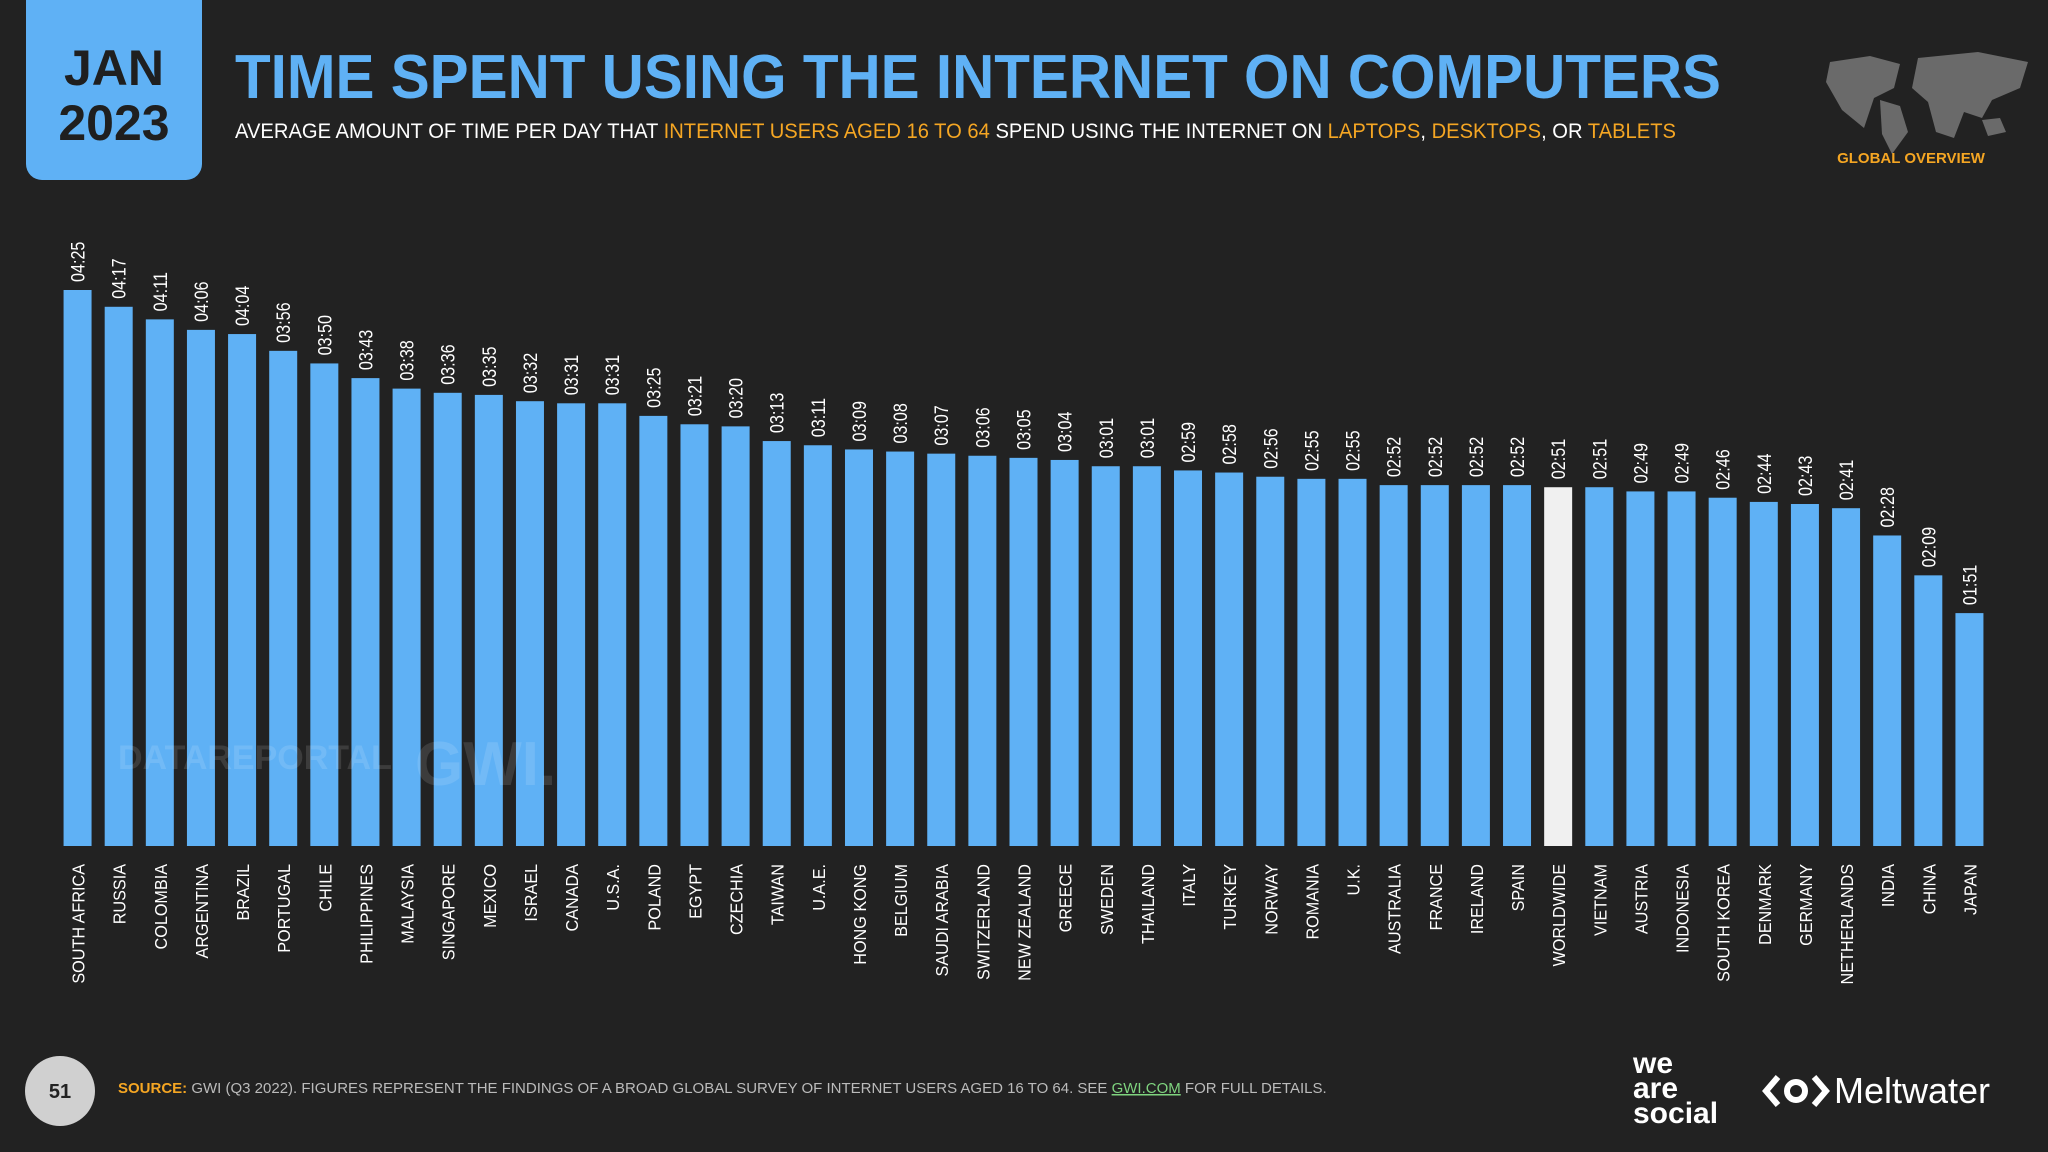  I want to click on logo-meltwater: Meltwater, so click(1912, 1090).